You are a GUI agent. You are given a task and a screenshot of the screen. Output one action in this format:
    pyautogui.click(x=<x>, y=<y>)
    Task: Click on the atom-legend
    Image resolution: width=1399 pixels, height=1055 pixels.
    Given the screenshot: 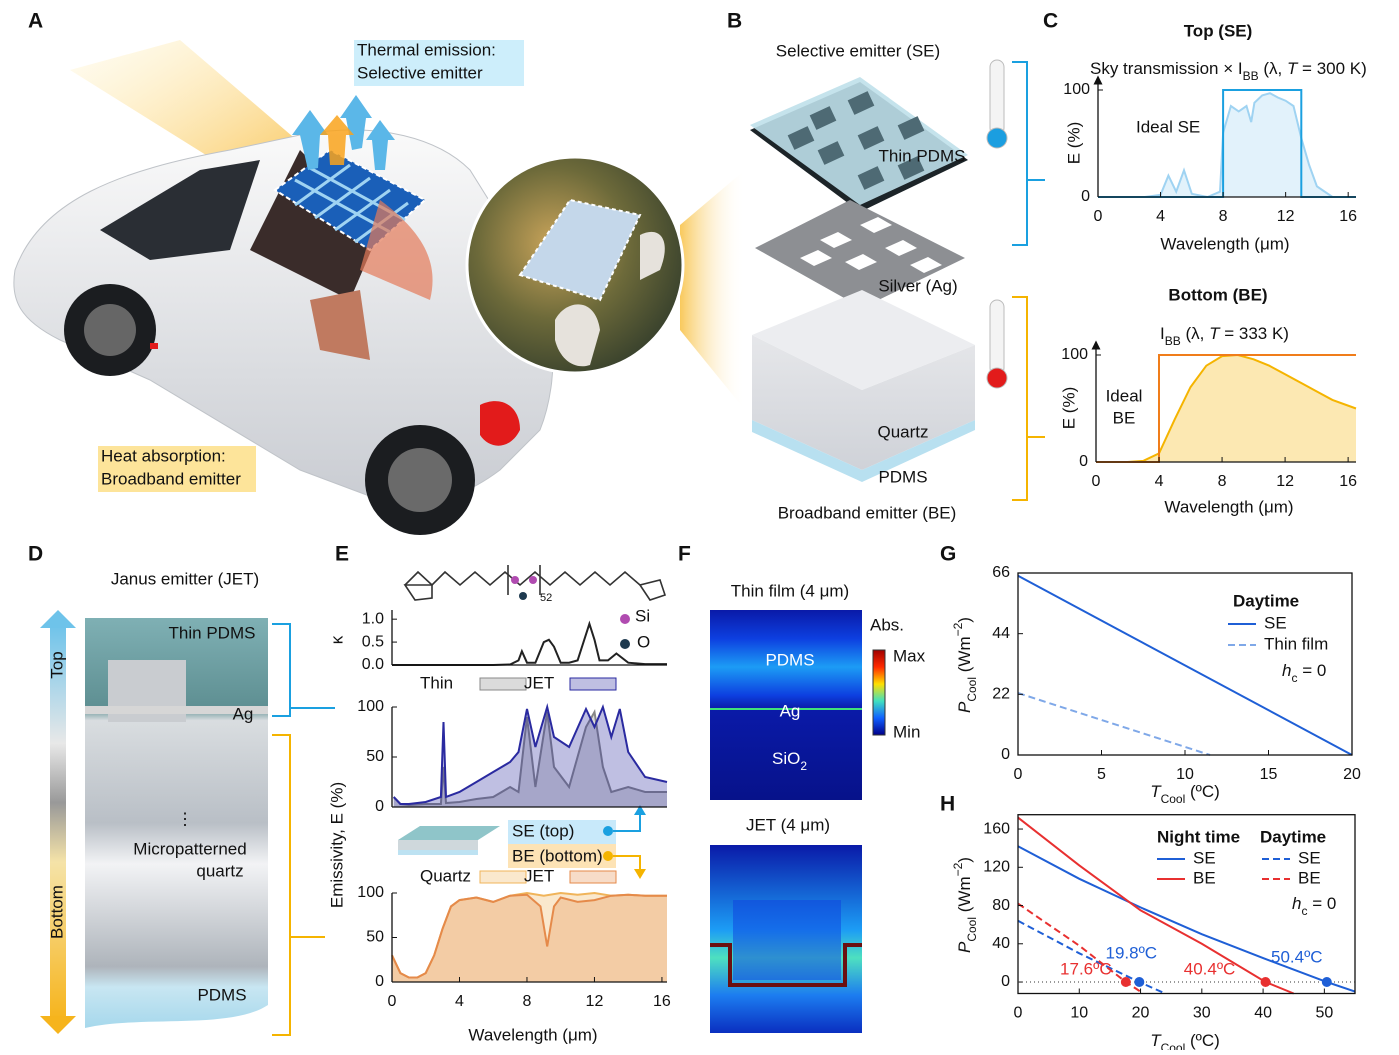 What is the action you would take?
    pyautogui.click(x=625, y=619)
    